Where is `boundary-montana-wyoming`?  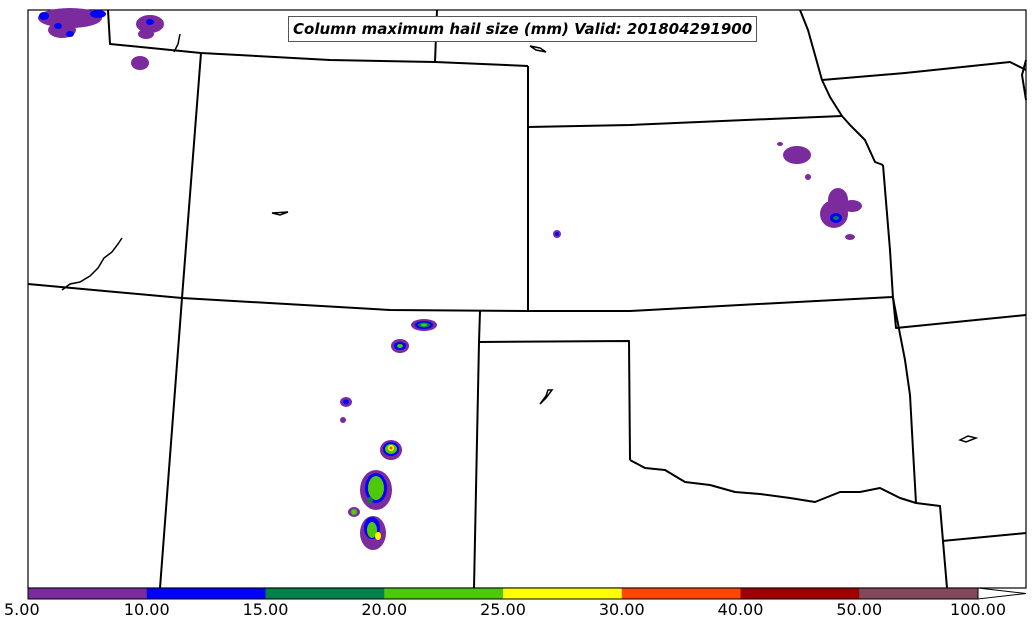
boundary-montana-wyoming is located at coordinates (318, 38).